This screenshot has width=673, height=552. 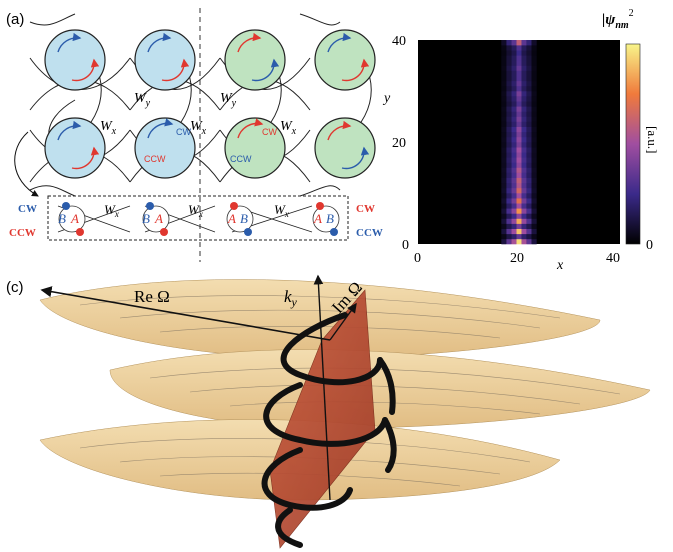 I want to click on x-tick: 40, so click(x=613, y=258).